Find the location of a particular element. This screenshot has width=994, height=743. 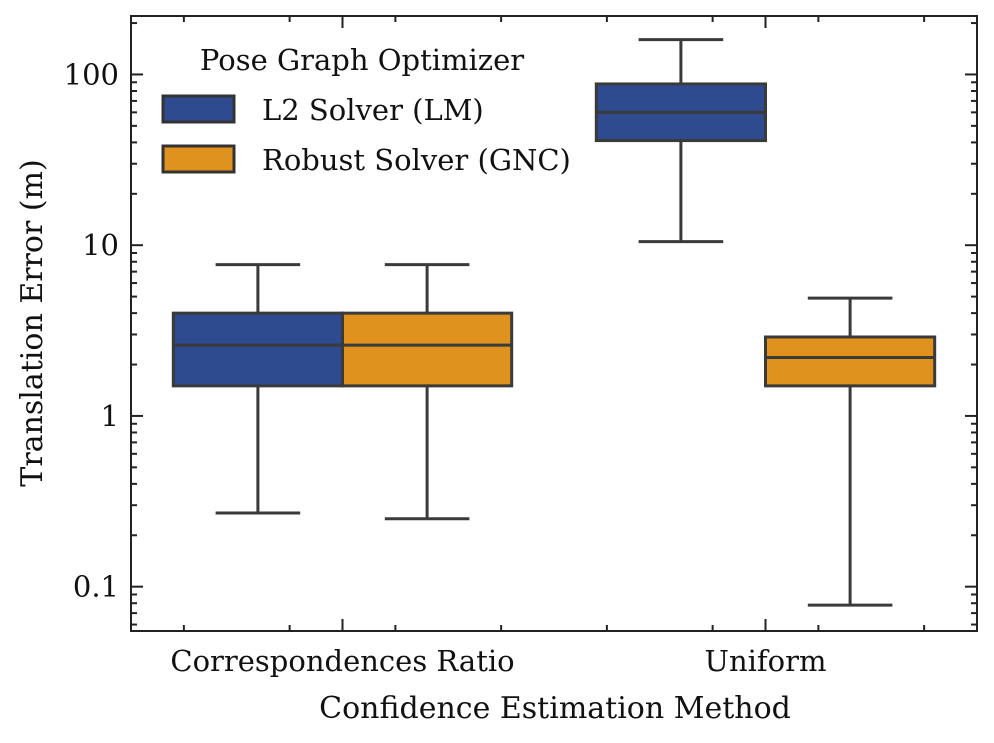

legend-label-robust: Robust Solver (GNC) is located at coordinates (416, 160).